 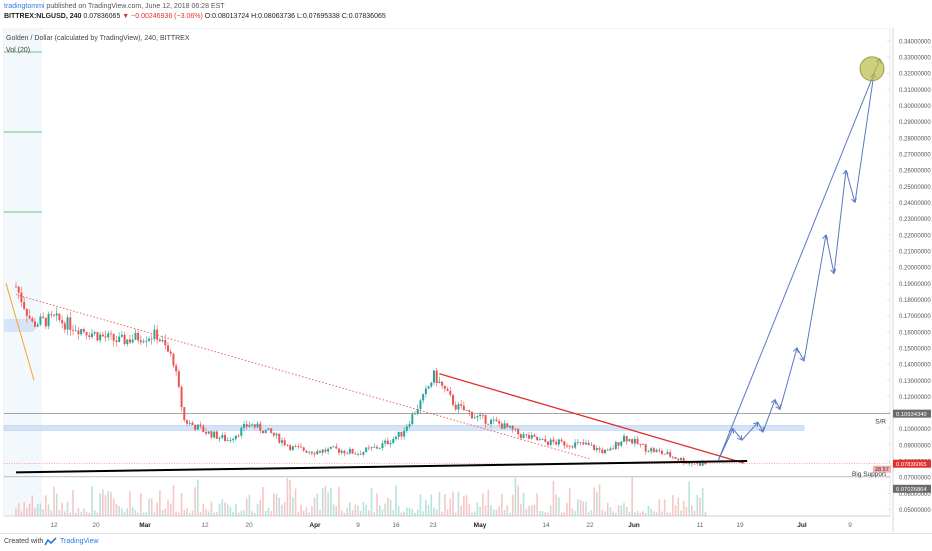 What do you see at coordinates (915, 317) in the screenshot?
I see `y-tick-label: 0.17000000` at bounding box center [915, 317].